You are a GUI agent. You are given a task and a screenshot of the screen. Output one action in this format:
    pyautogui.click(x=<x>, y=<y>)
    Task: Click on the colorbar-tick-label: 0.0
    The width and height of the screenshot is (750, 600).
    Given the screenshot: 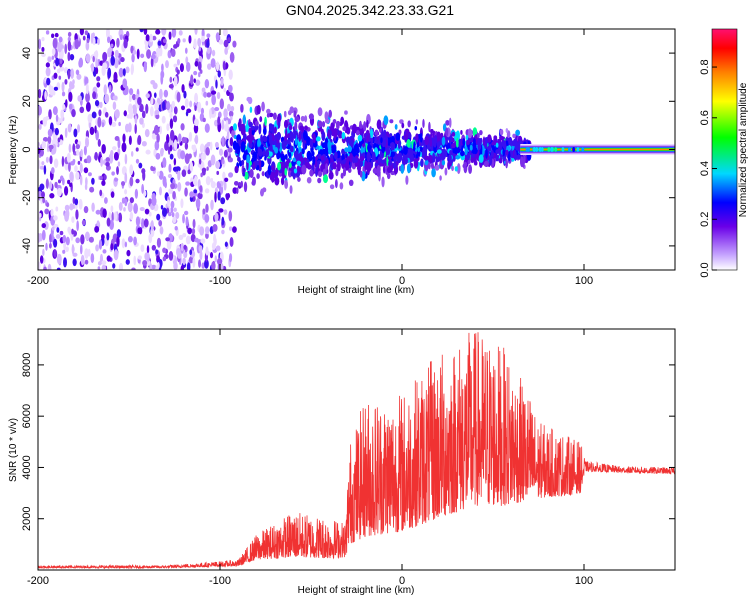 What is the action you would take?
    pyautogui.click(x=705, y=269)
    